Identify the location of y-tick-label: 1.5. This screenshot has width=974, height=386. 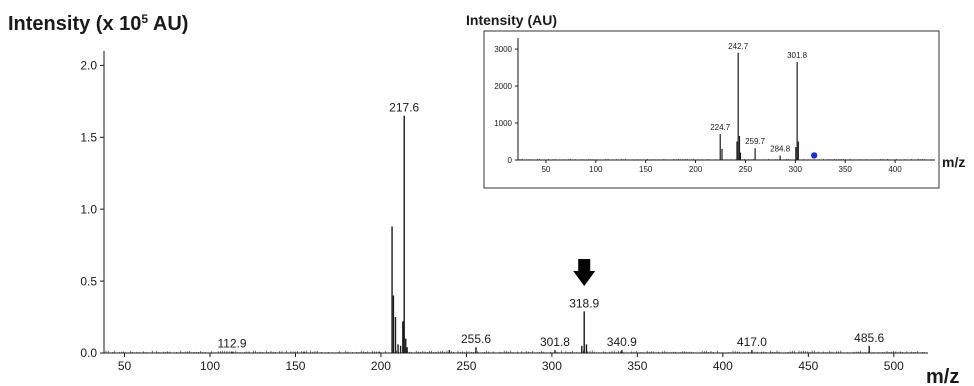
(88, 137).